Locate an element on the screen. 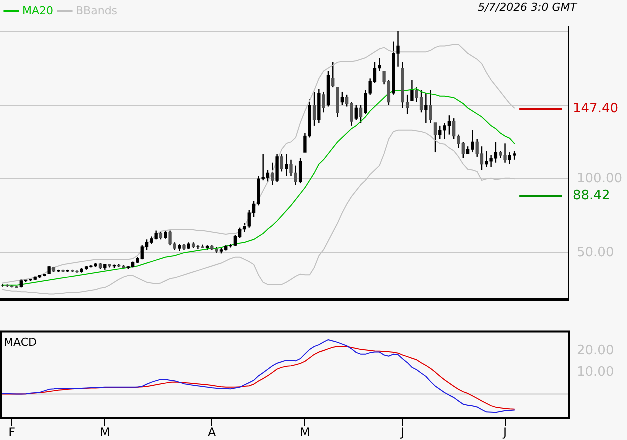 Image resolution: width=627 pixels, height=440 pixels. ref-line-label: 88.42 is located at coordinates (591, 196).